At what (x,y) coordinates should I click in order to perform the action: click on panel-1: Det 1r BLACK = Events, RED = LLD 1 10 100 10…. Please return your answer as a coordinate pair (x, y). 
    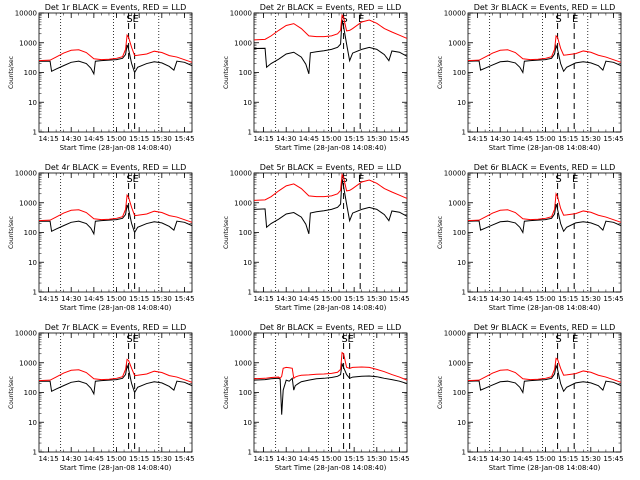
    Looking at the image, I should click on (101, 77).